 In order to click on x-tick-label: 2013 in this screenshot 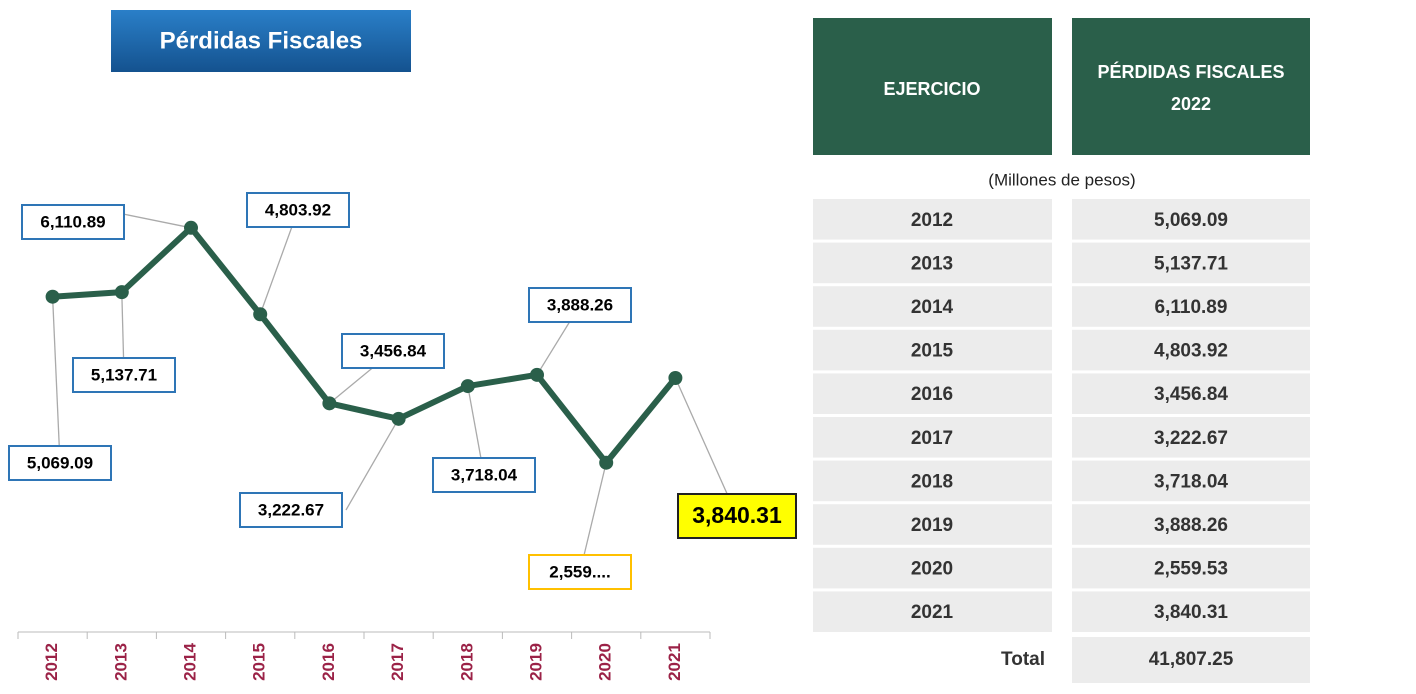, I will do `click(120, 662)`.